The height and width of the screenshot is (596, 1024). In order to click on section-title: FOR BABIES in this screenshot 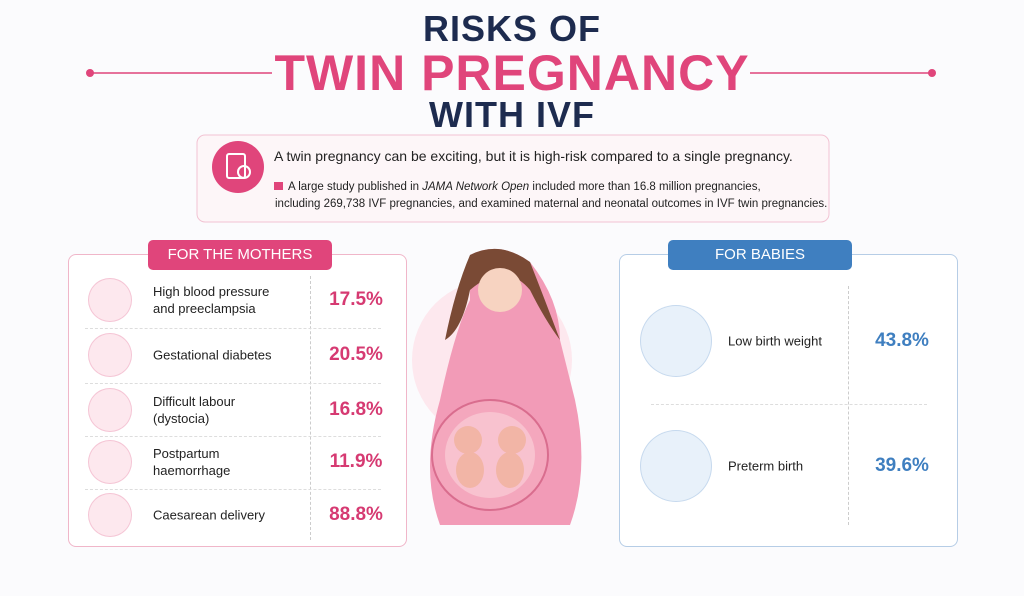, I will do `click(760, 255)`.